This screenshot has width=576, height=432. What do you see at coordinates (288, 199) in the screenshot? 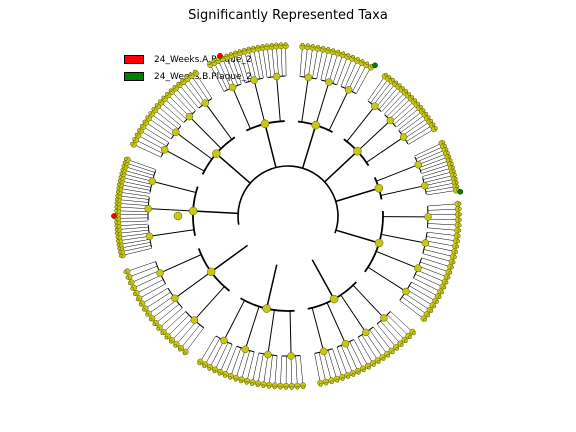
I see `clade-arc` at bounding box center [288, 199].